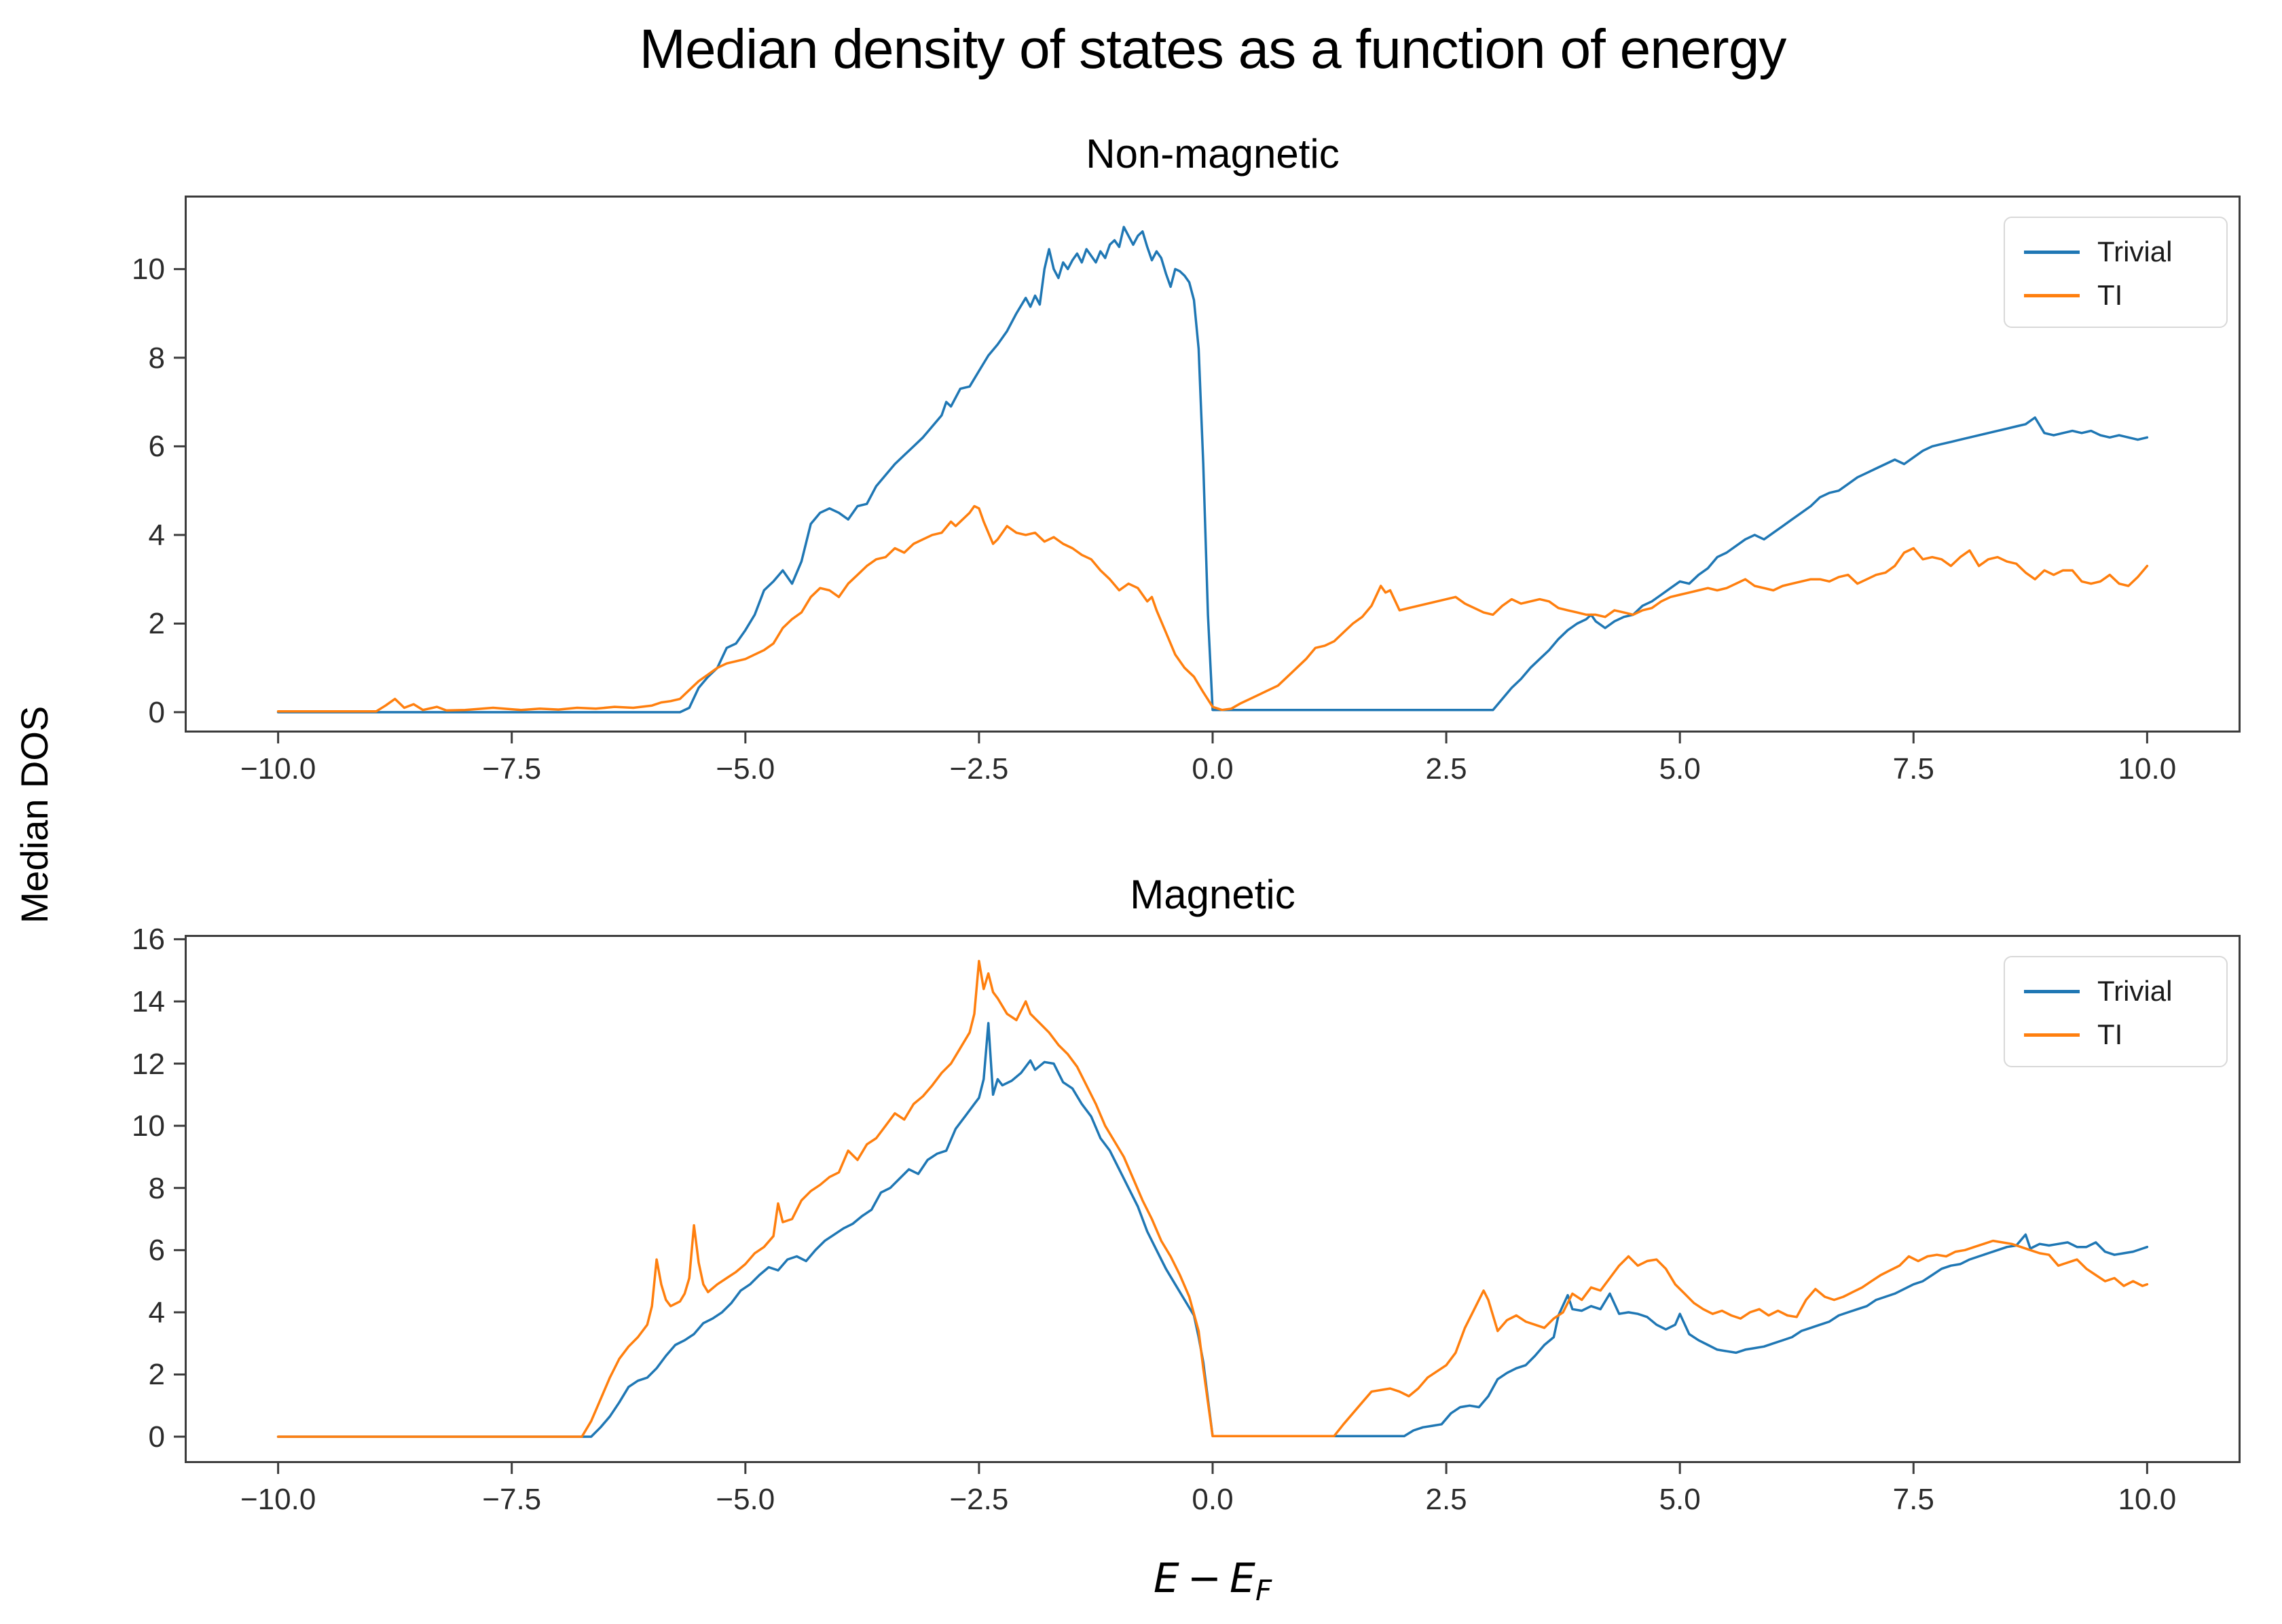 The image size is (2282, 1624). Describe the element at coordinates (1212, 894) in the screenshot. I see `subplot-title-magnetic: Magnetic` at that location.